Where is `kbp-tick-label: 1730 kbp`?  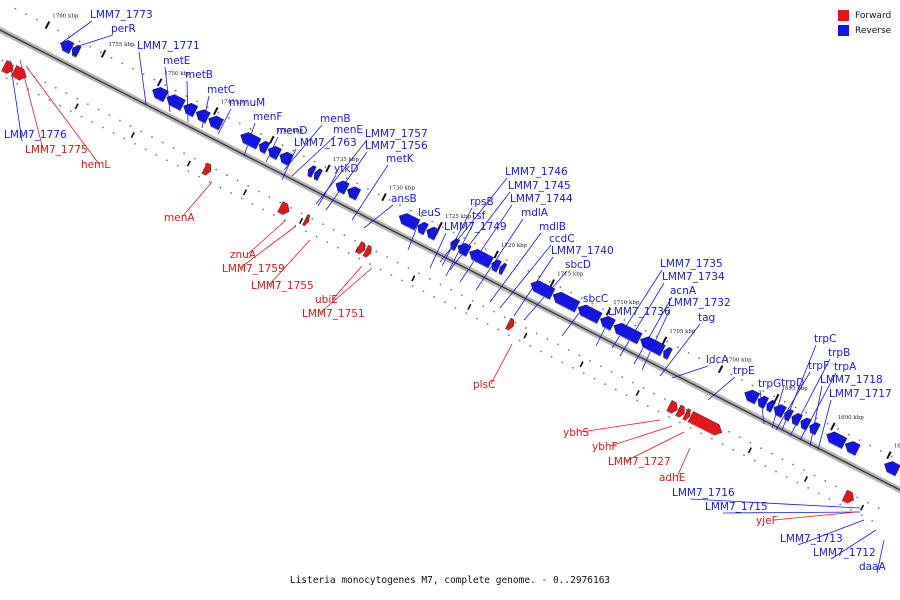 kbp-tick-label: 1730 kbp is located at coordinates (402, 189).